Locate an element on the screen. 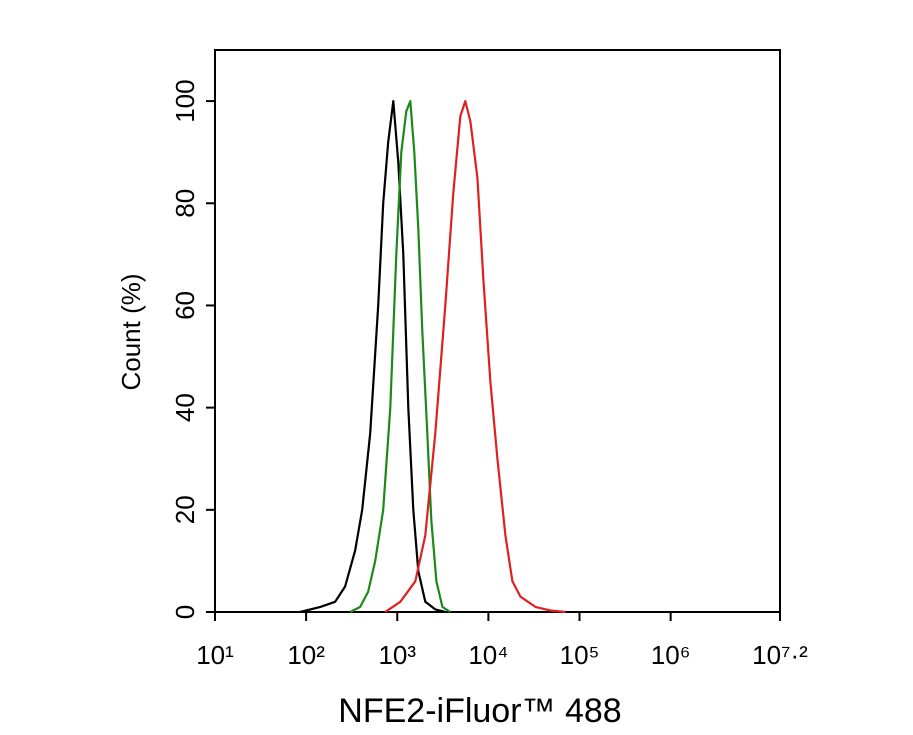 The width and height of the screenshot is (913, 735). y-tick-label: 100 is located at coordinates (185, 100).